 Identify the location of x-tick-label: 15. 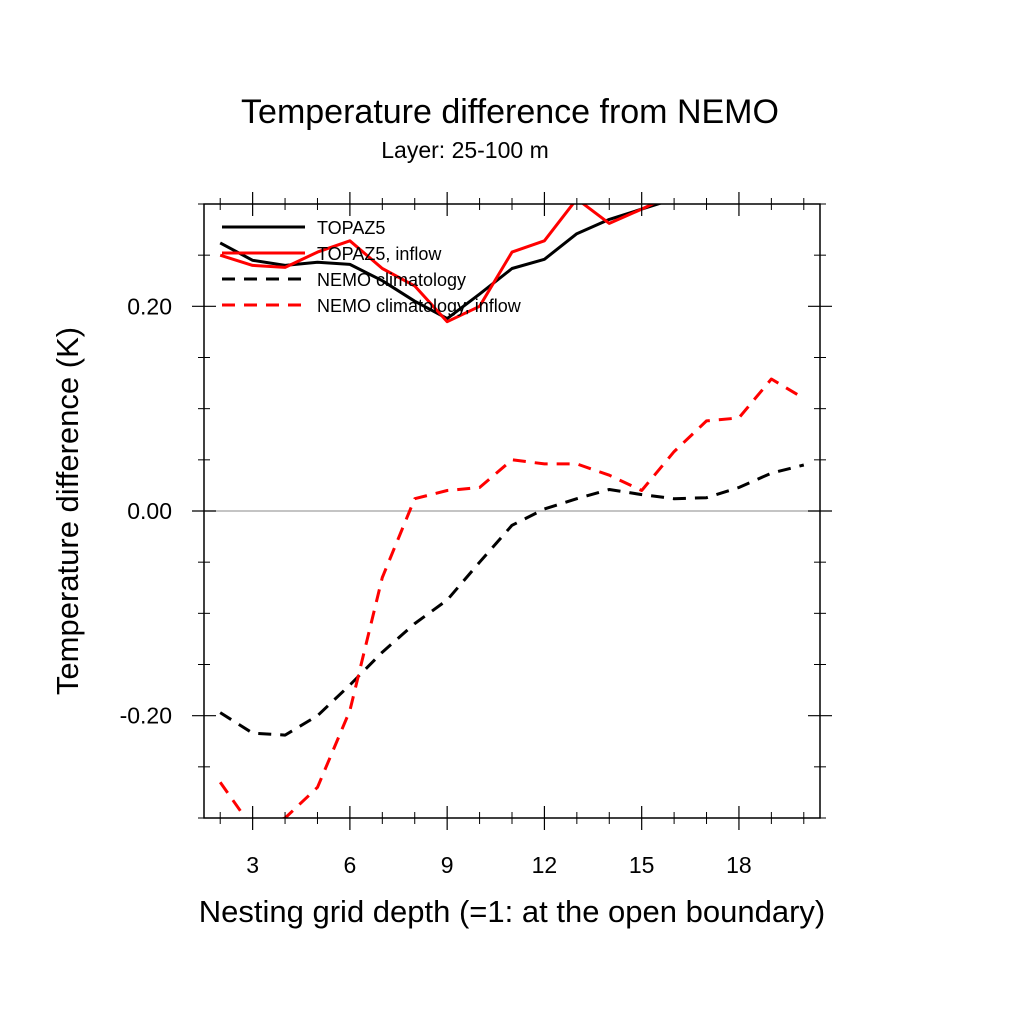
(642, 865).